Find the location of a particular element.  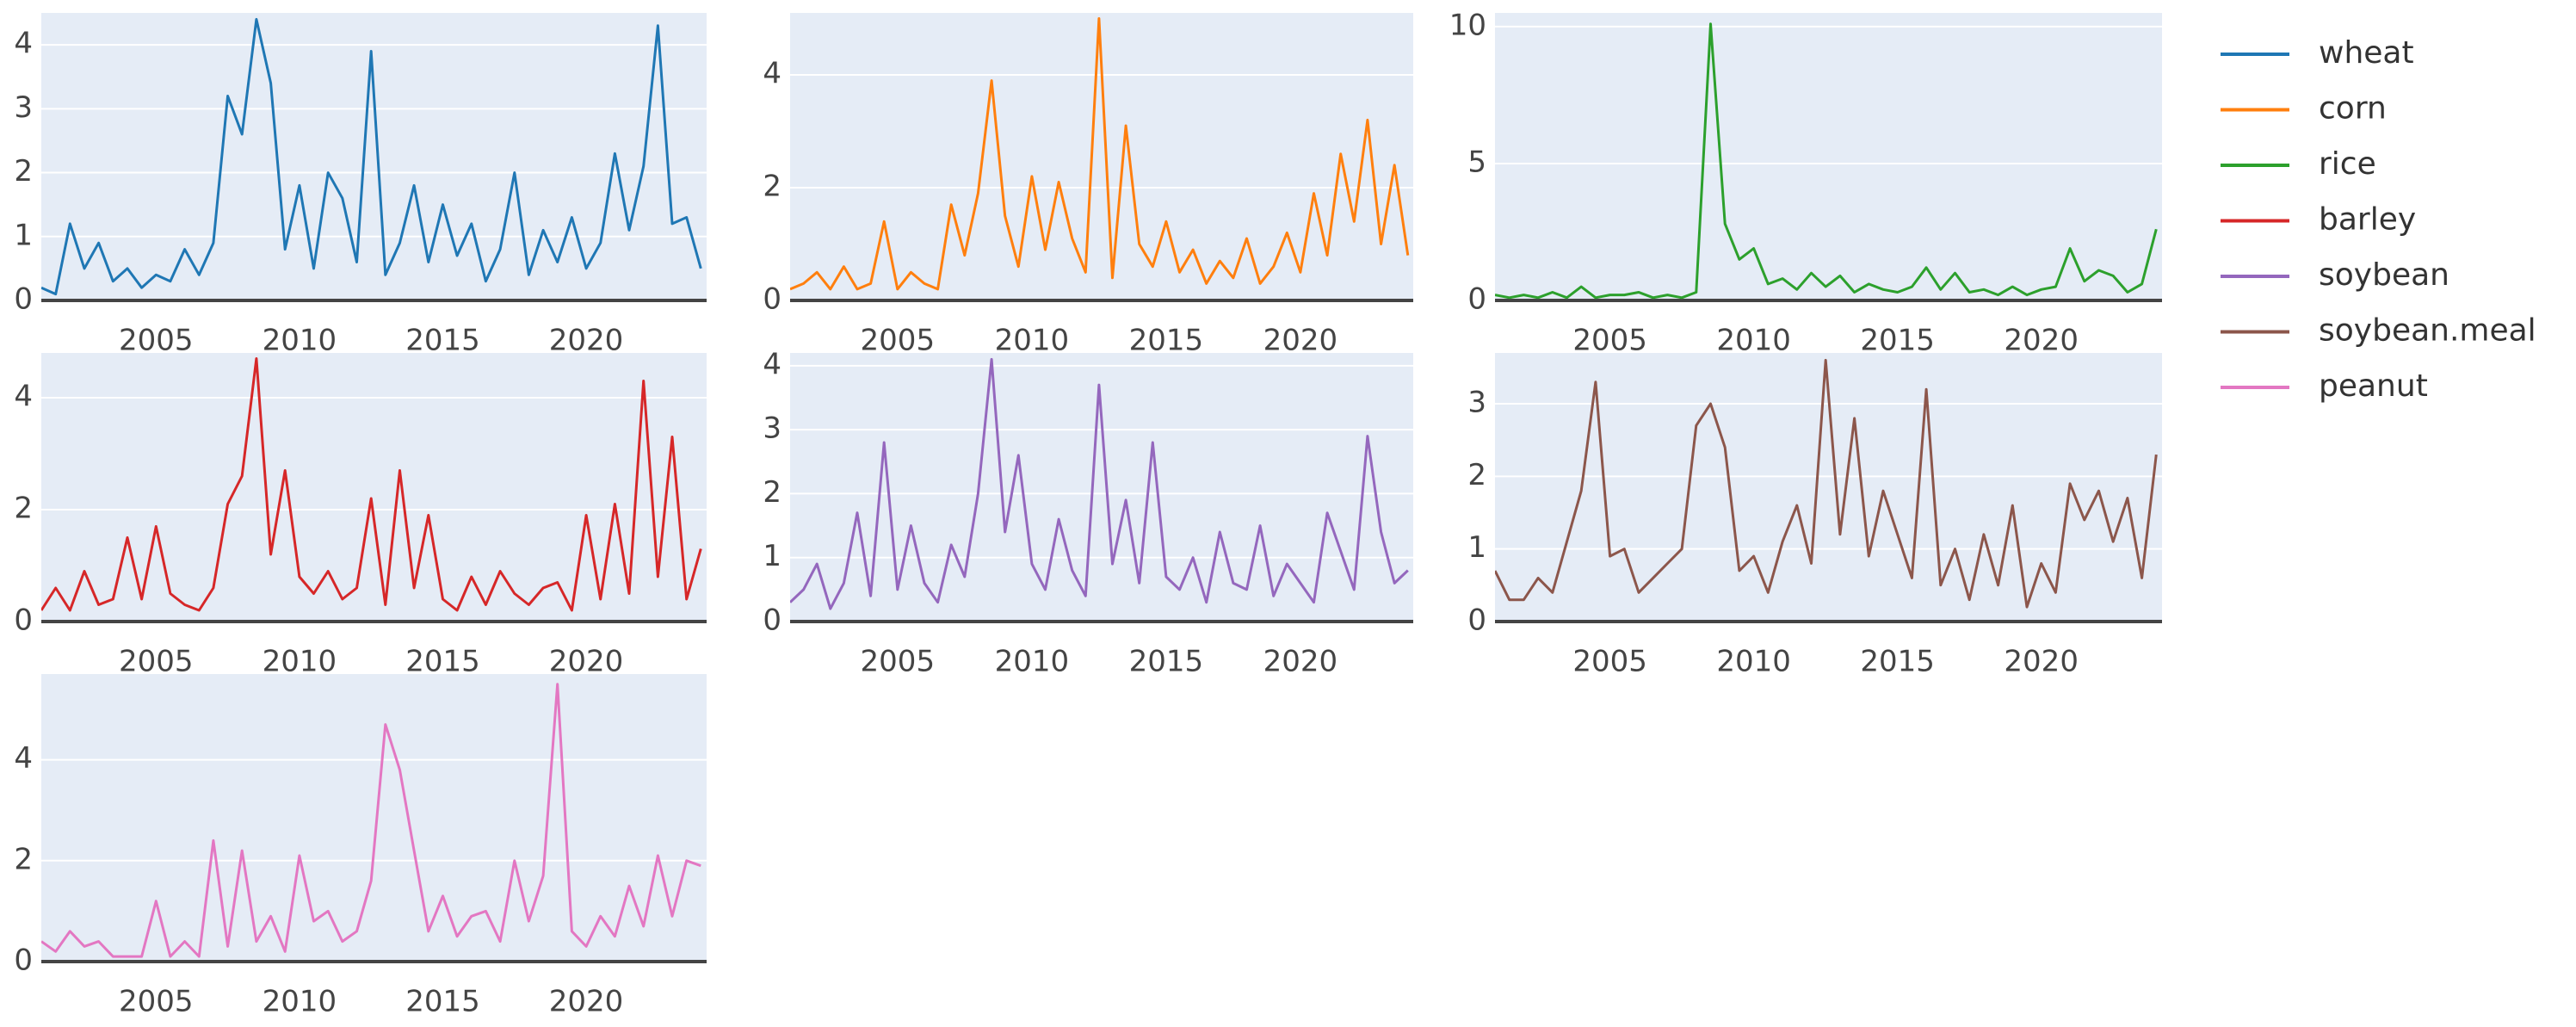

y-tick-label: 5 is located at coordinates (1476, 162).